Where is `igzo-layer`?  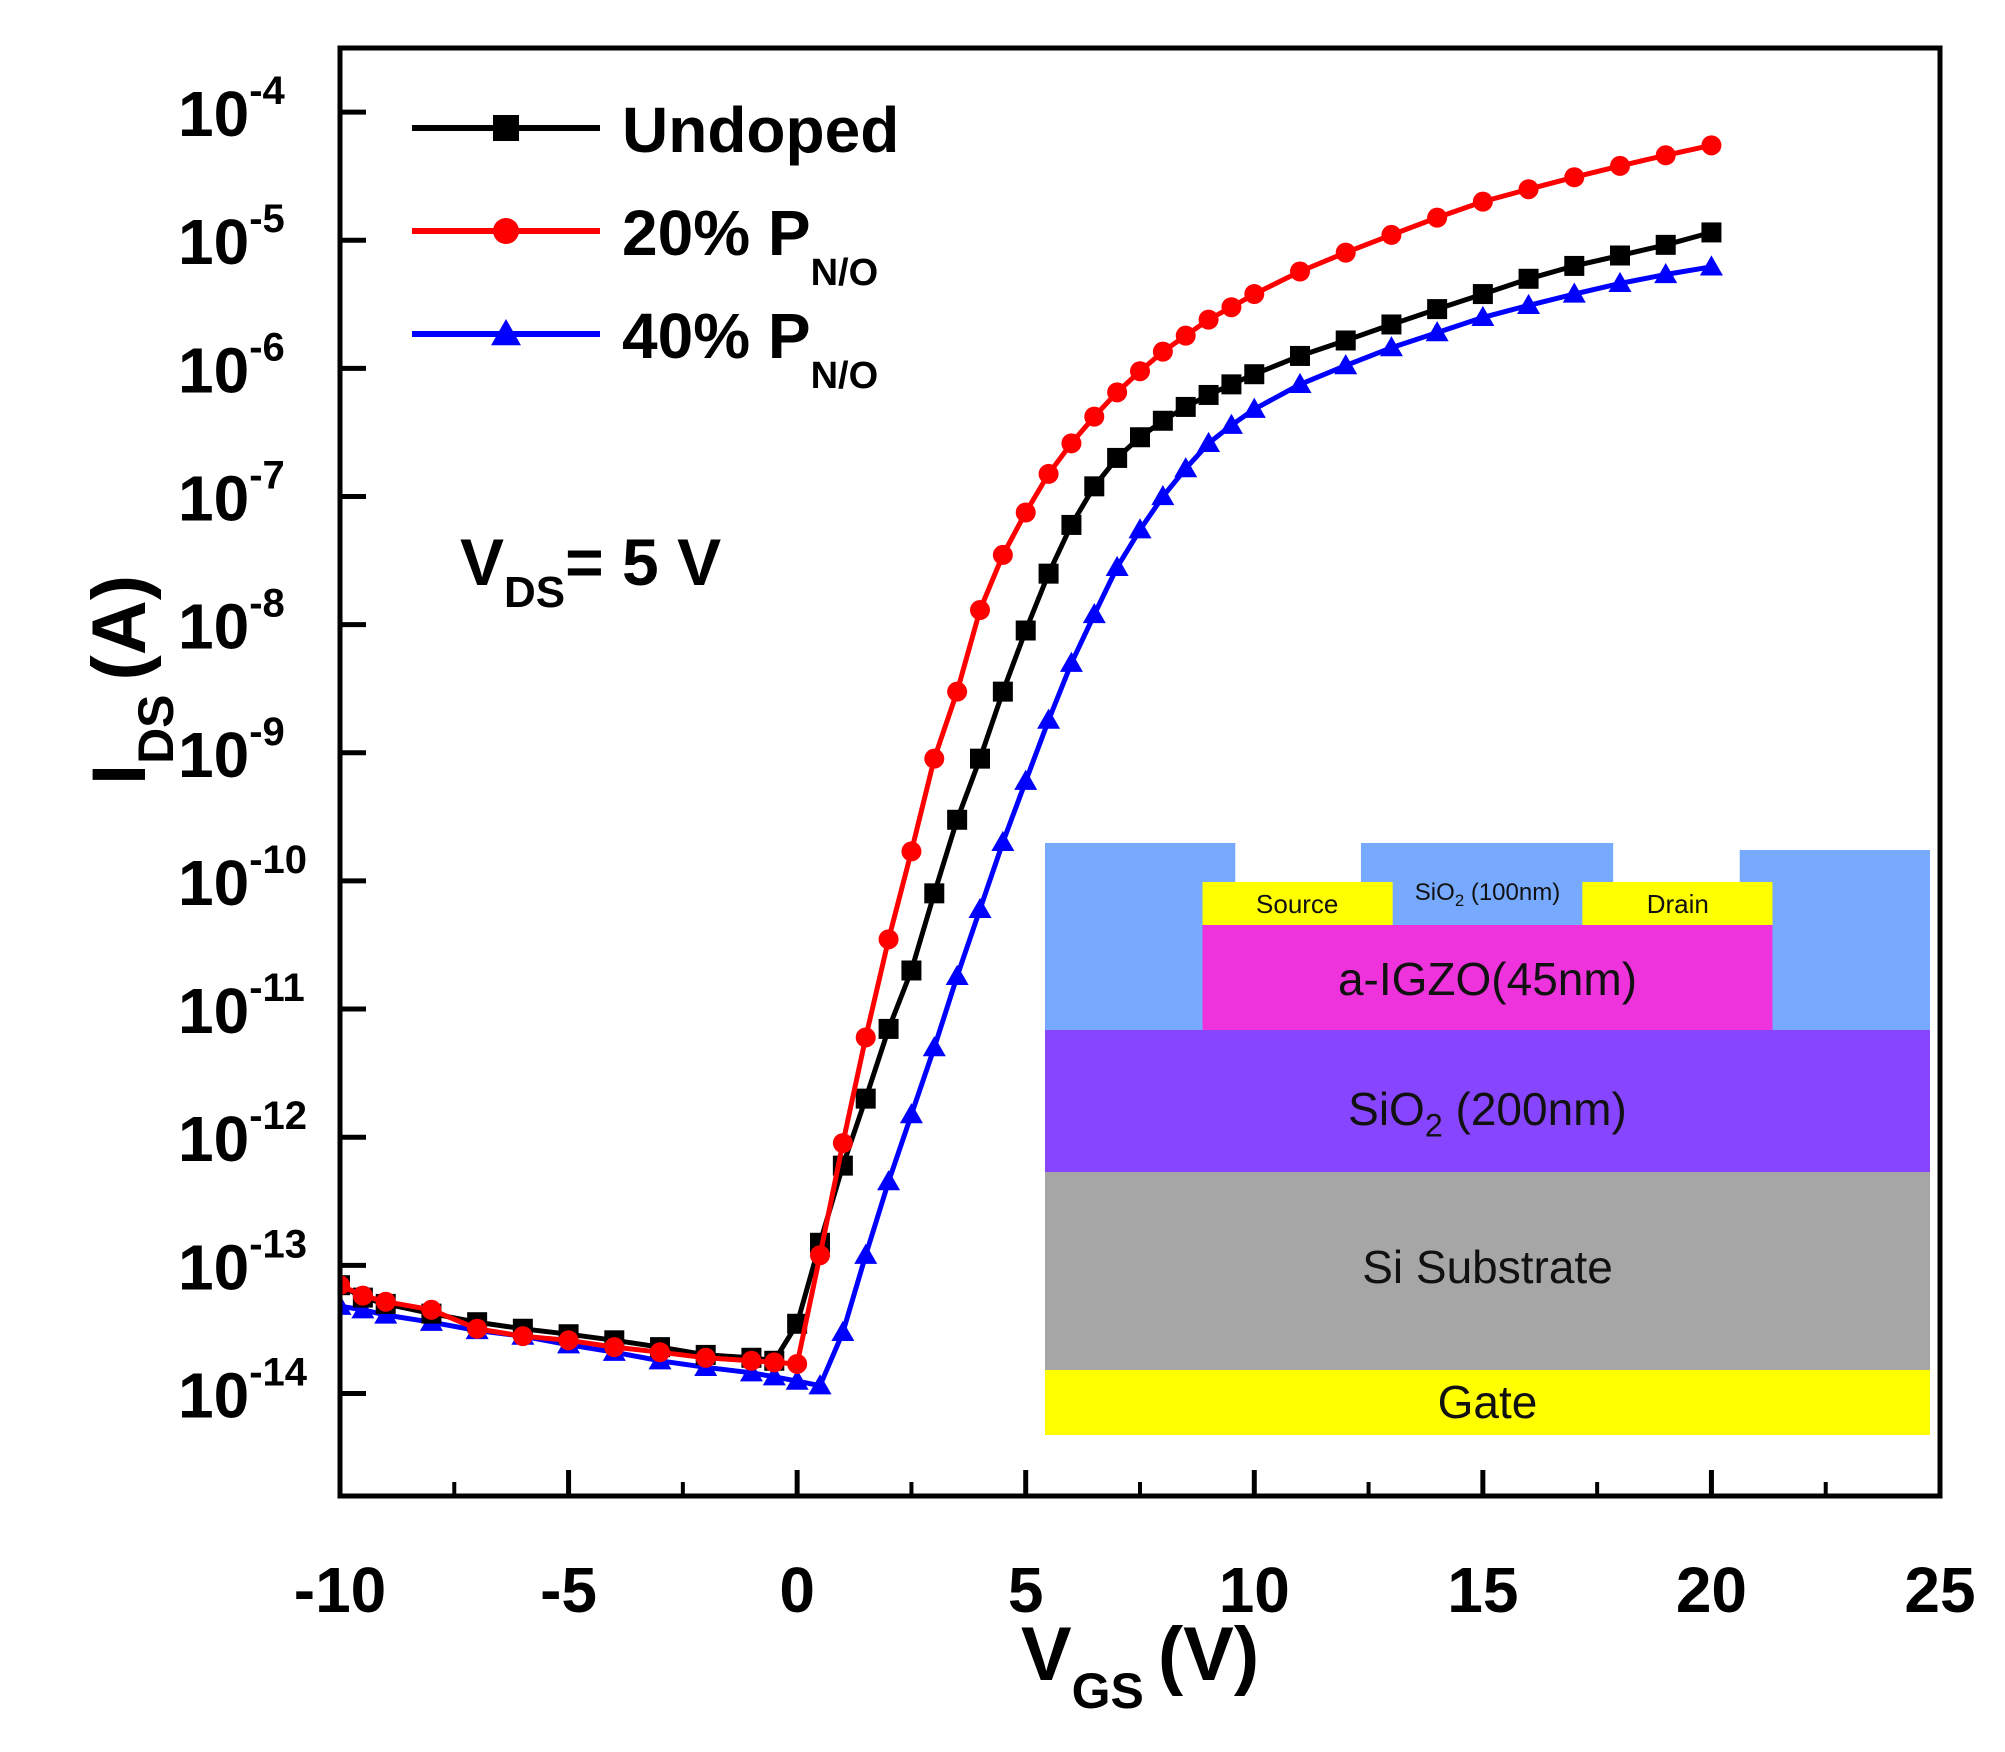 igzo-layer is located at coordinates (1487, 977).